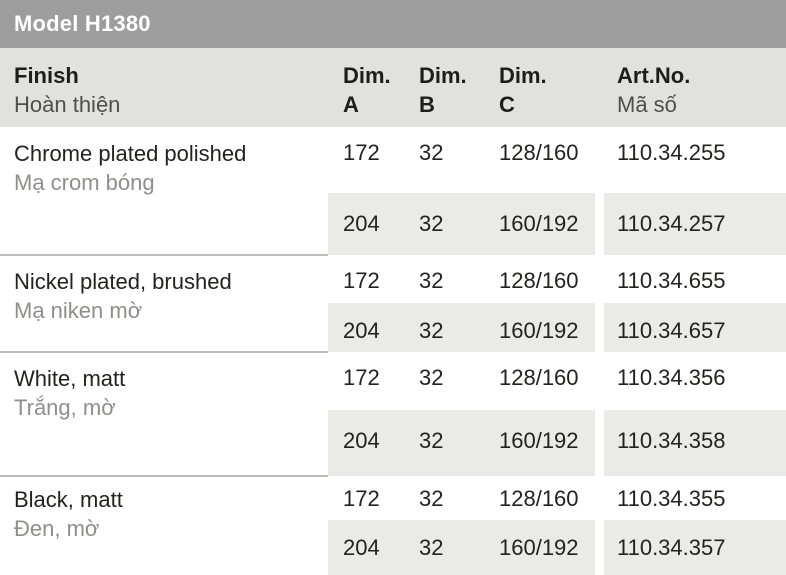 The height and width of the screenshot is (575, 786). I want to click on finish-name-en: Chrome plated polished, so click(130, 153).